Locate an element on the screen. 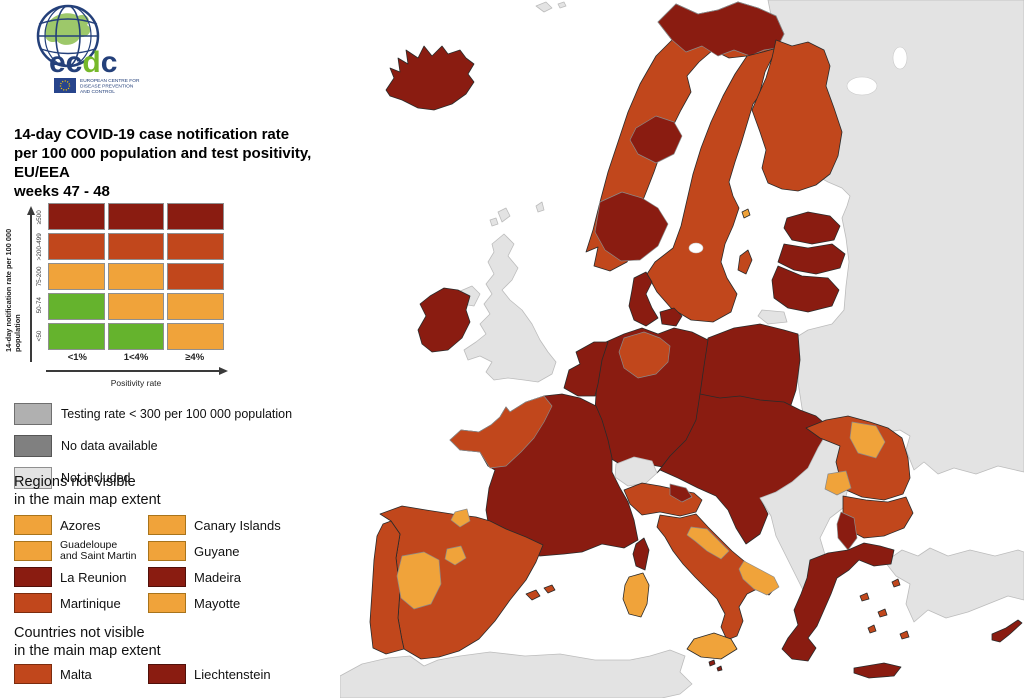 The height and width of the screenshot is (698, 1024). countries-legend-grid: Malta Liechtenstein is located at coordinates (162, 674).